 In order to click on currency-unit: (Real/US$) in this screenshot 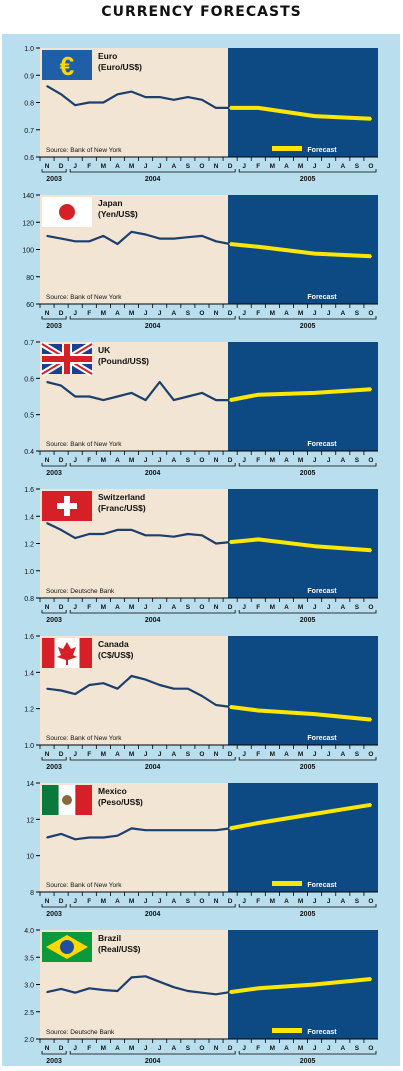, I will do `click(119, 949)`.